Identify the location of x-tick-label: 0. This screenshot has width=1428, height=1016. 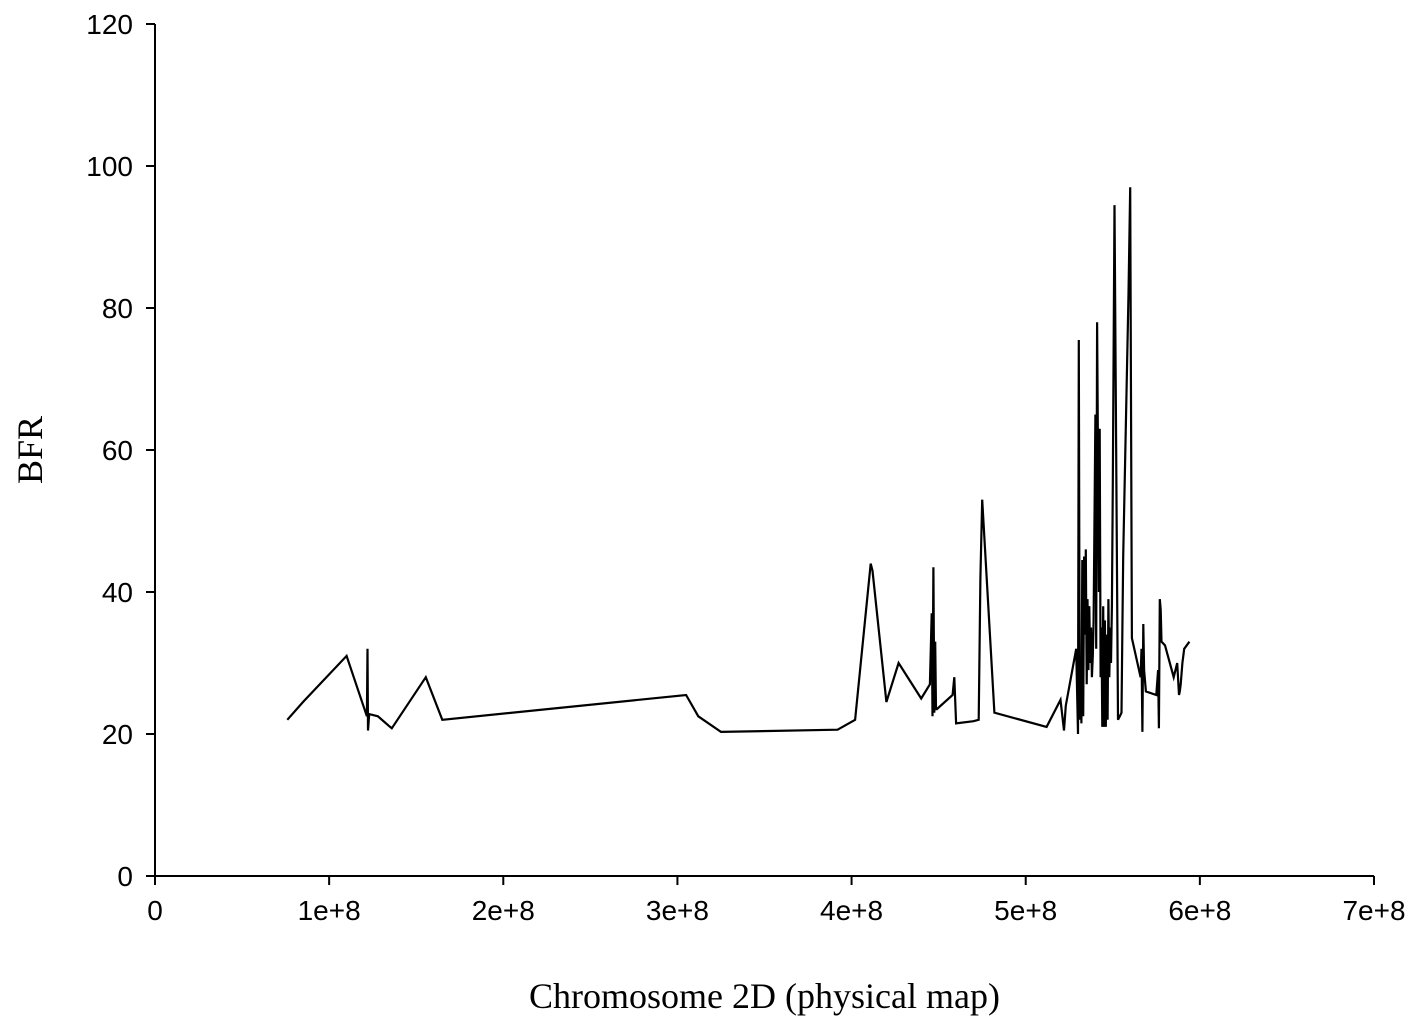
(155, 910).